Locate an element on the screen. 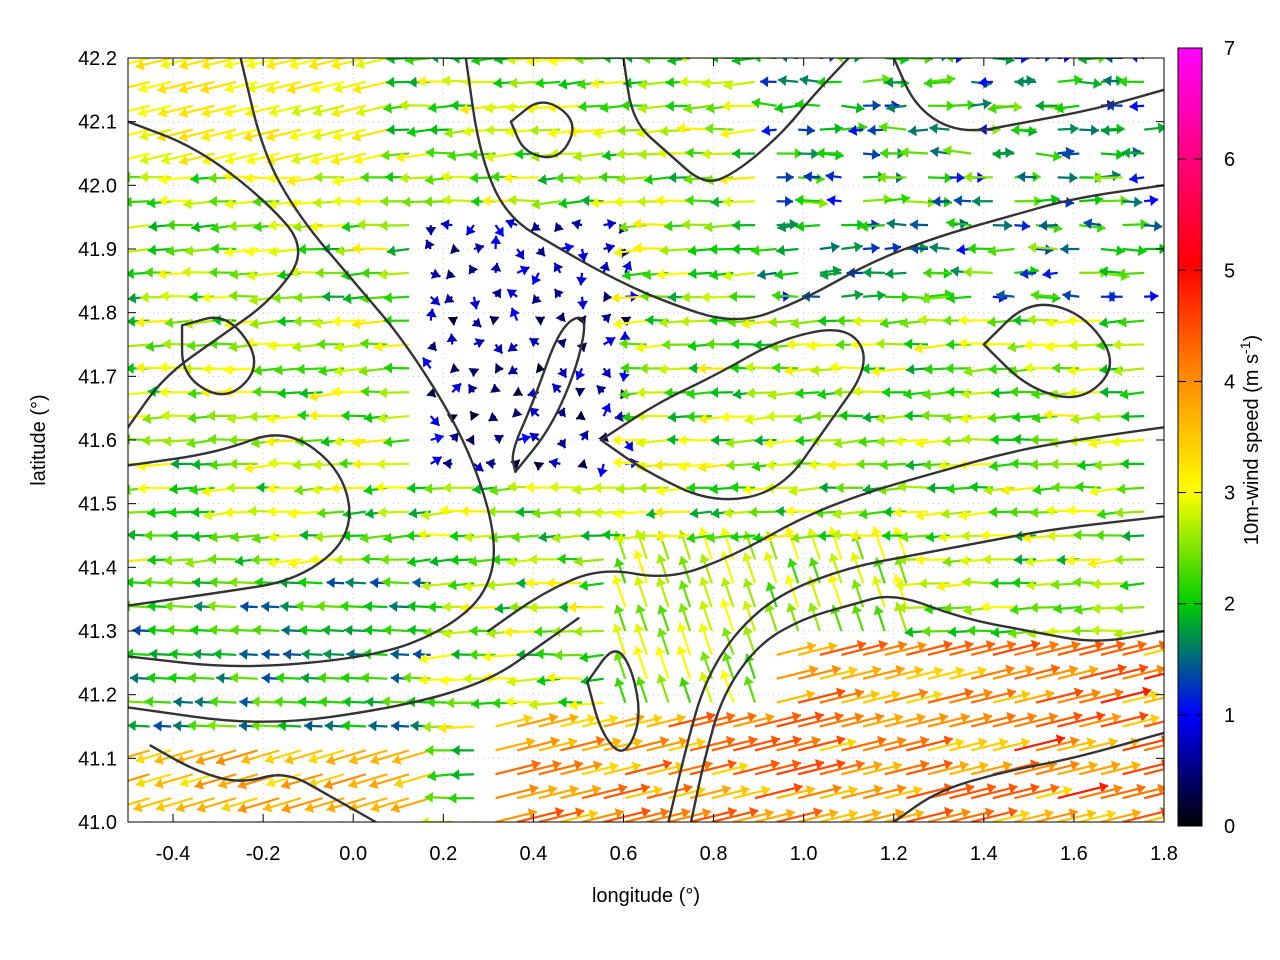 This screenshot has width=1280, height=960. x-tick-label: 1.2 is located at coordinates (894, 854).